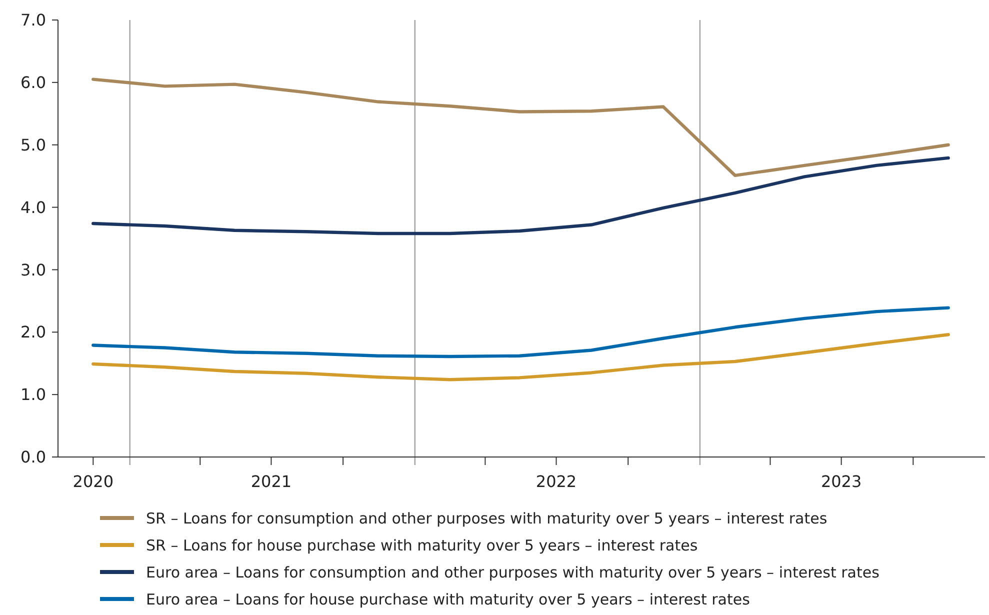  I want to click on y-tick-label: 4.0, so click(33, 207).